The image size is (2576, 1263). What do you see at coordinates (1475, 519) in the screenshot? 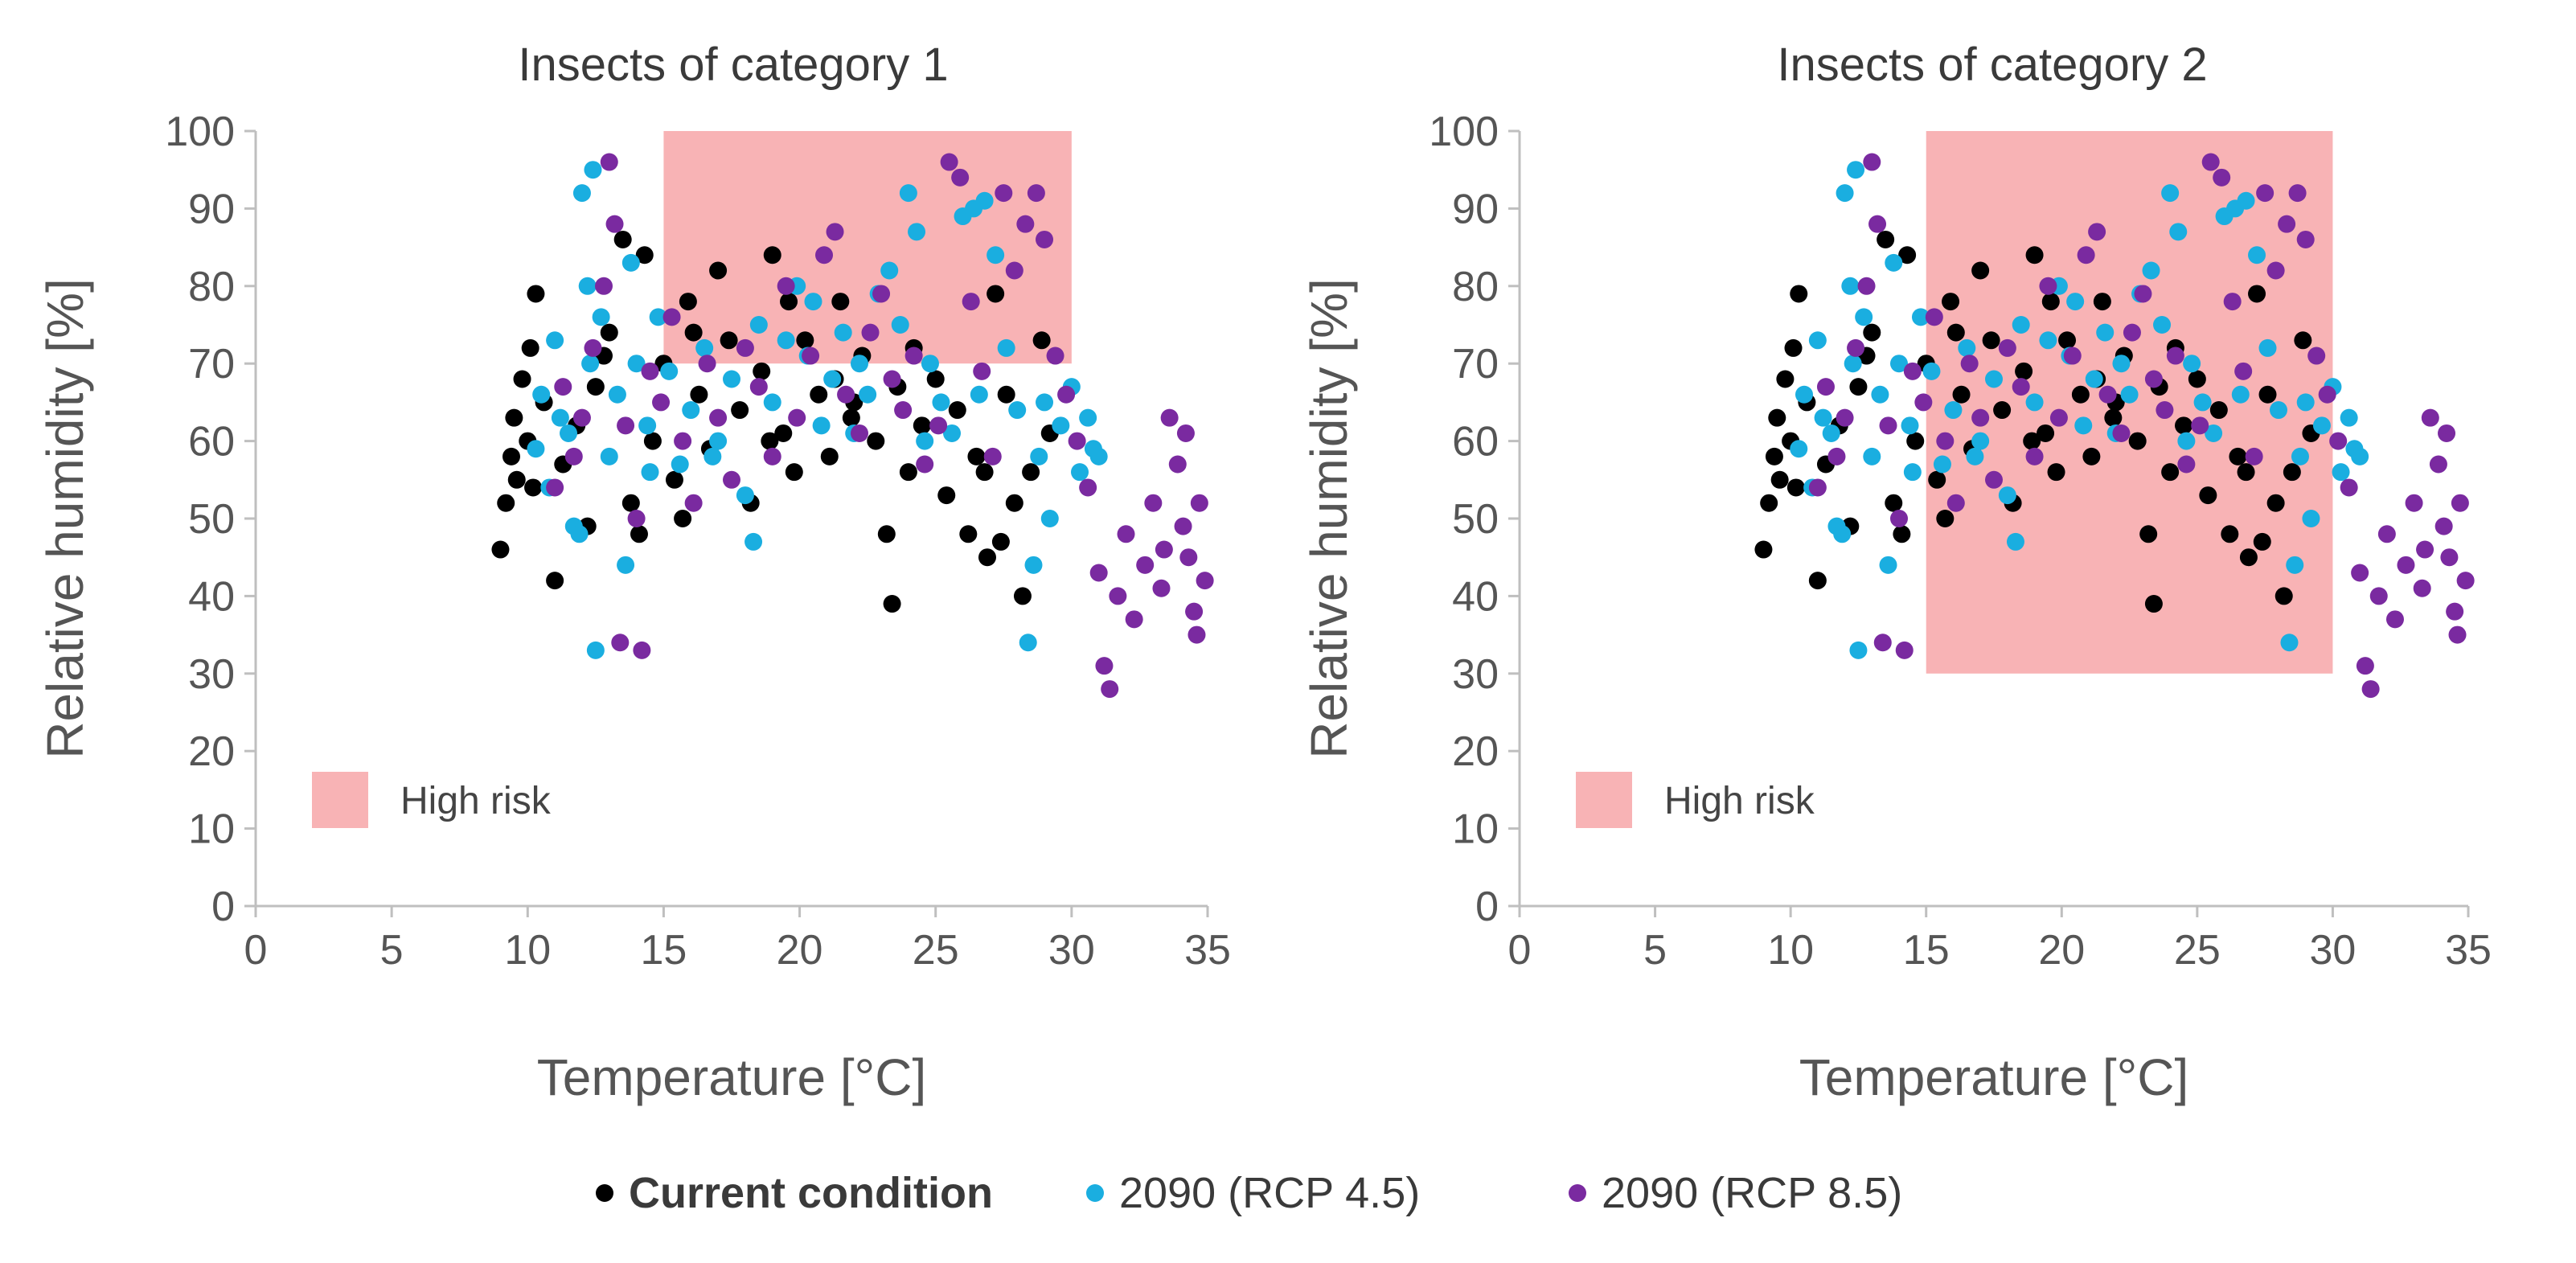
I see `y-tick-label: 50` at bounding box center [1475, 519].